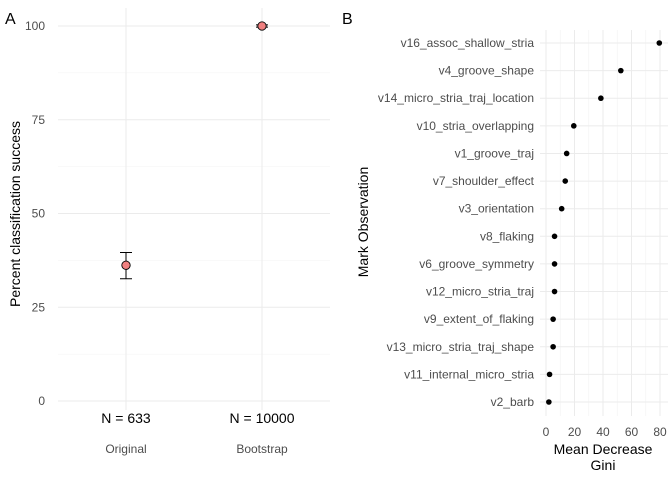  What do you see at coordinates (41, 401) in the screenshot?
I see `panel-a-y-tick-label: 0` at bounding box center [41, 401].